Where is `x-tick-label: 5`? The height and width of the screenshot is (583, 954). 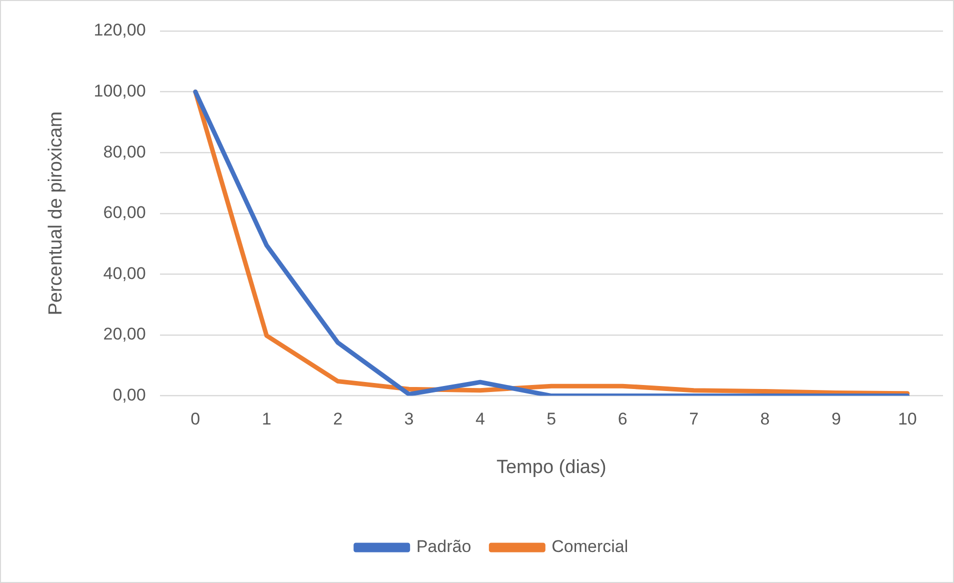
x-tick-label: 5 is located at coordinates (551, 419).